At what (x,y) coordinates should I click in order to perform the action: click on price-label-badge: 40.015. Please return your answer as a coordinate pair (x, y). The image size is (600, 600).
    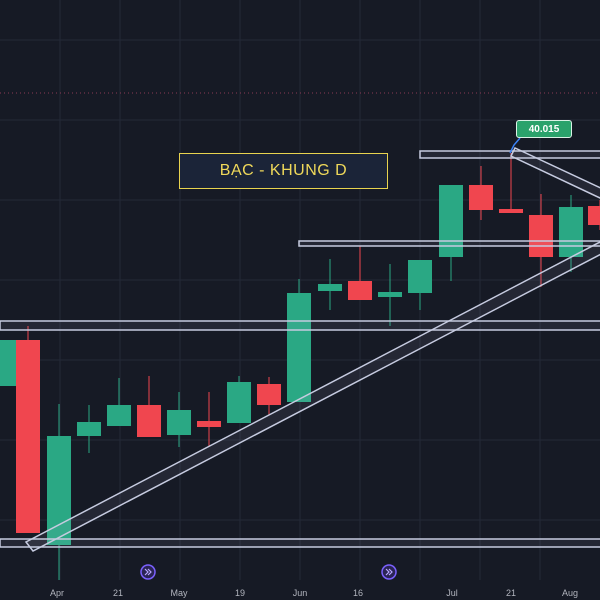
    Looking at the image, I should click on (544, 129).